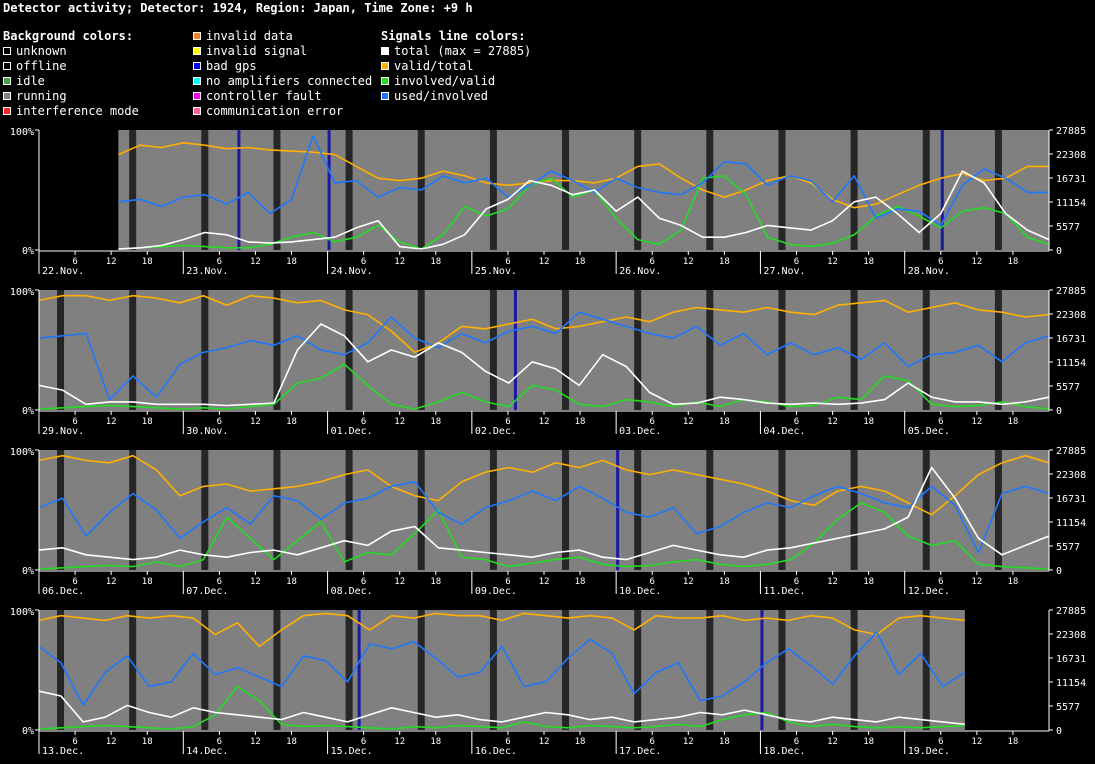  Describe the element at coordinates (438, 81) in the screenshot. I see `legend-item-involved-valid: involved/valid` at that location.